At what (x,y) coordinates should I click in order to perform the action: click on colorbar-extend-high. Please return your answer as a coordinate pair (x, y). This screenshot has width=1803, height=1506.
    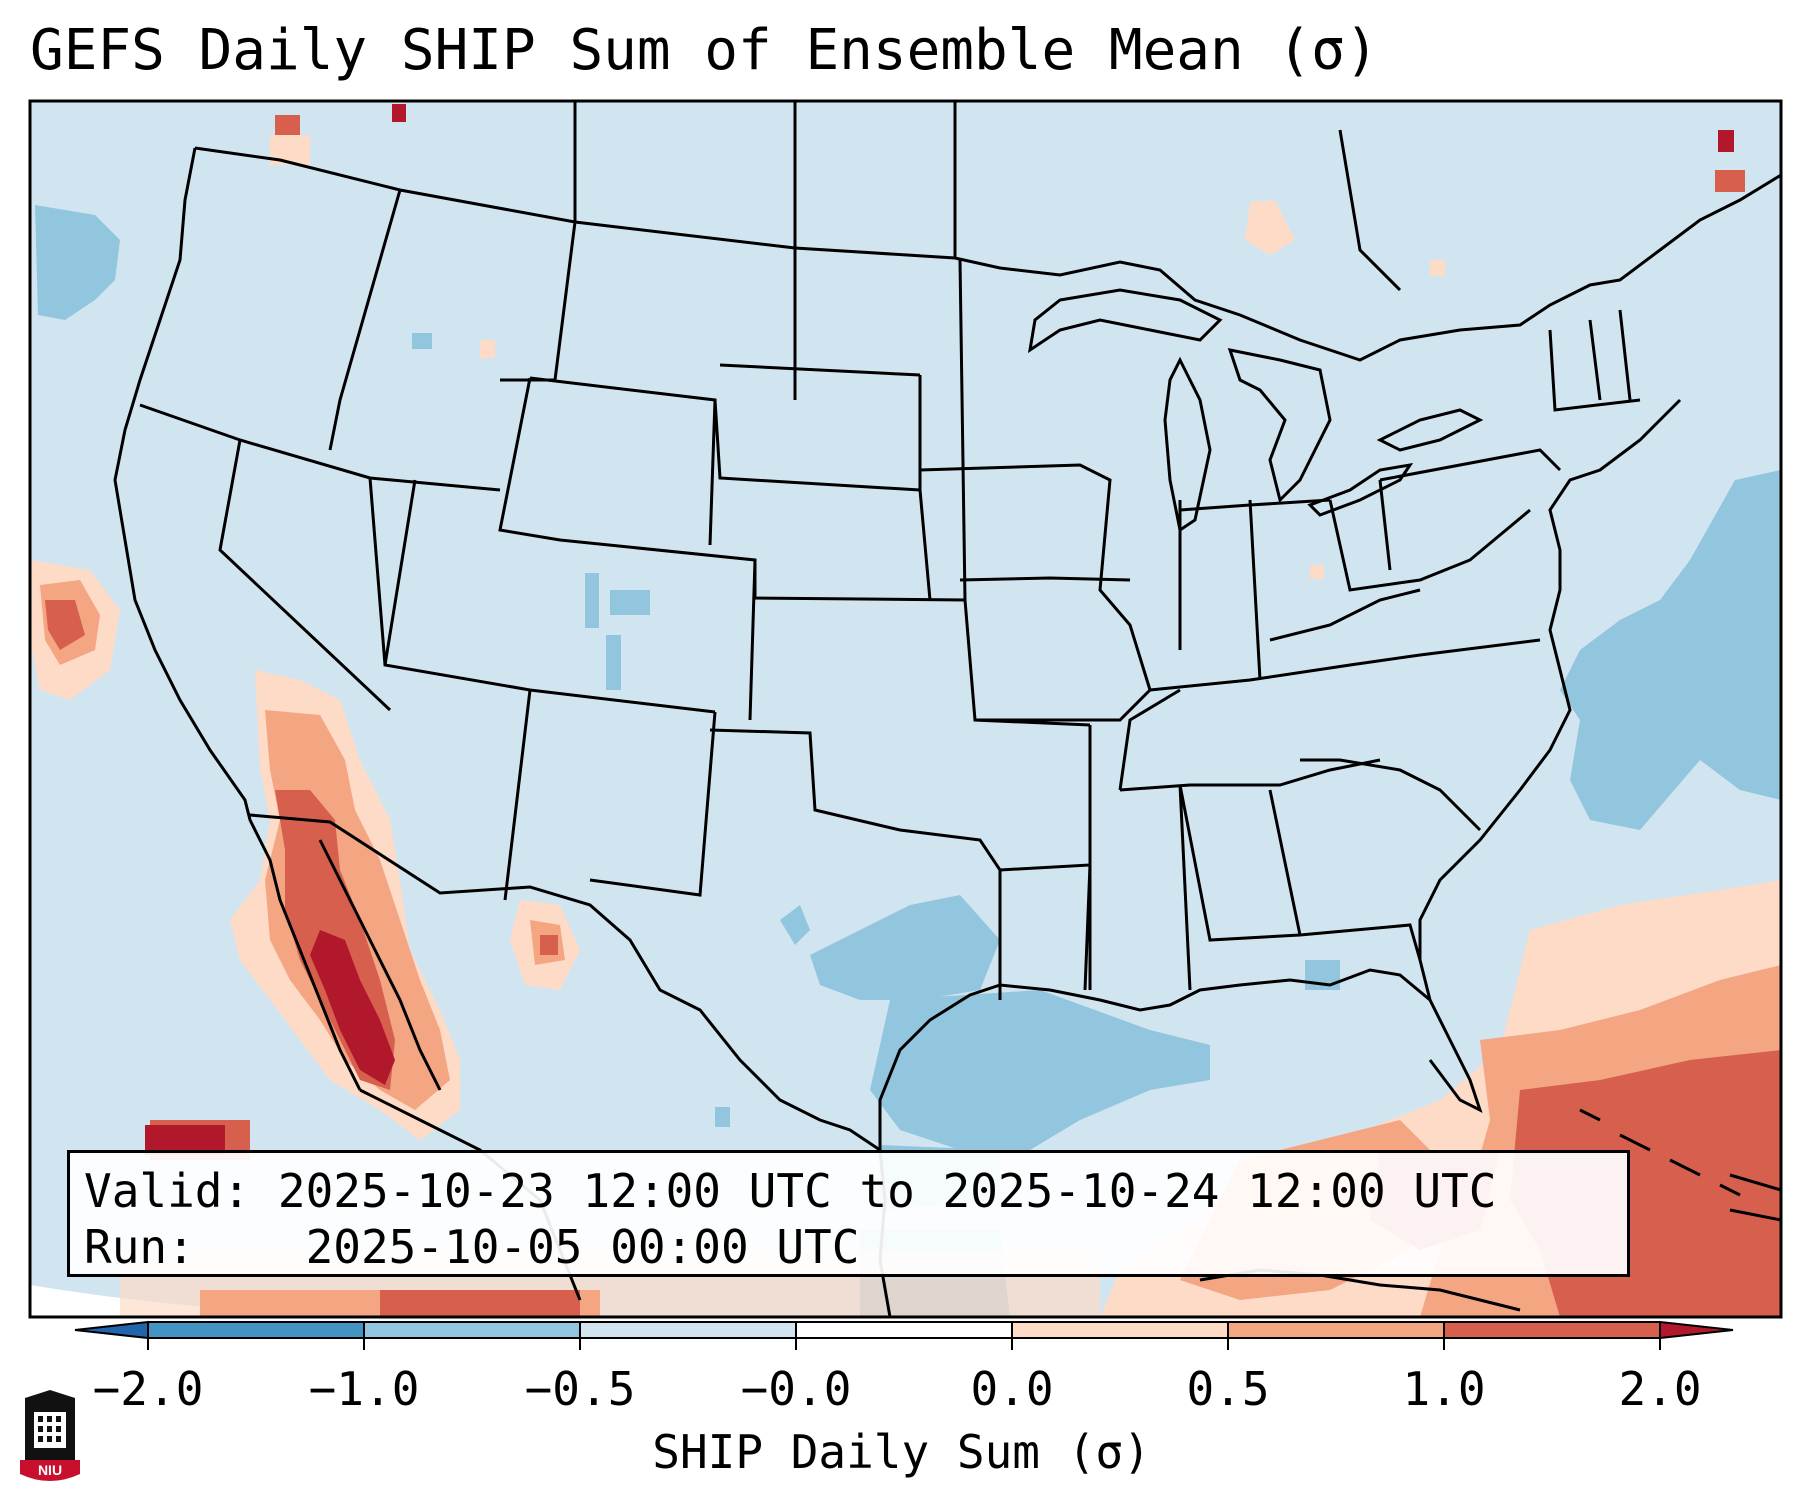
    Looking at the image, I should click on (1696, 1330).